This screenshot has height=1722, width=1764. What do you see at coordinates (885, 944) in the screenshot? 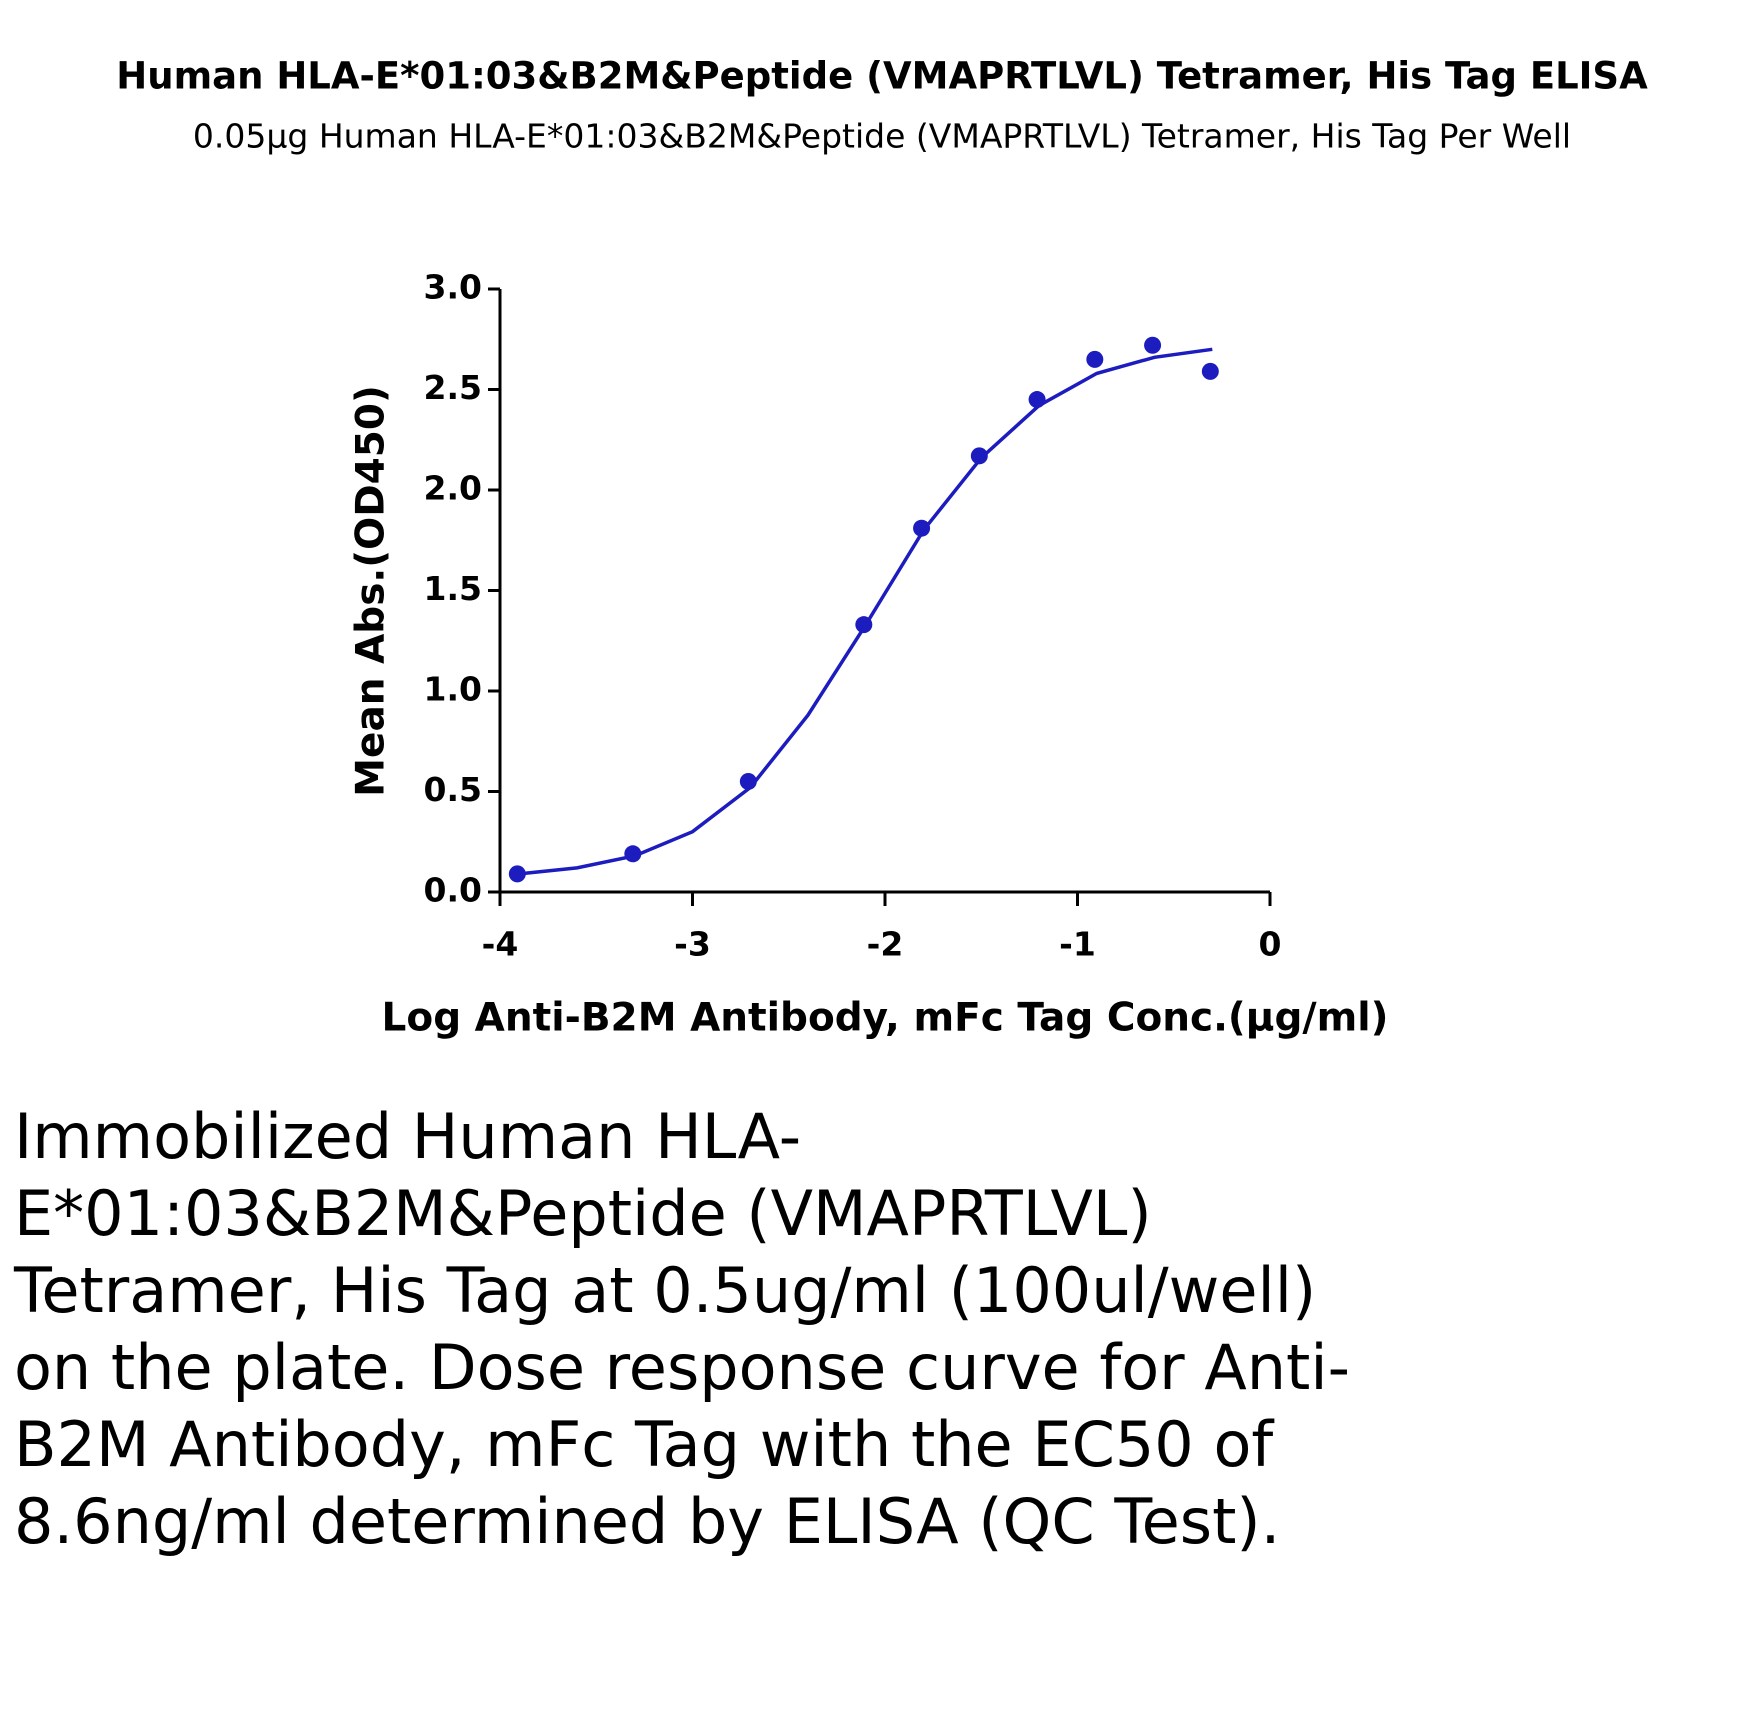
I see `x-tick-label: -2` at bounding box center [885, 944].